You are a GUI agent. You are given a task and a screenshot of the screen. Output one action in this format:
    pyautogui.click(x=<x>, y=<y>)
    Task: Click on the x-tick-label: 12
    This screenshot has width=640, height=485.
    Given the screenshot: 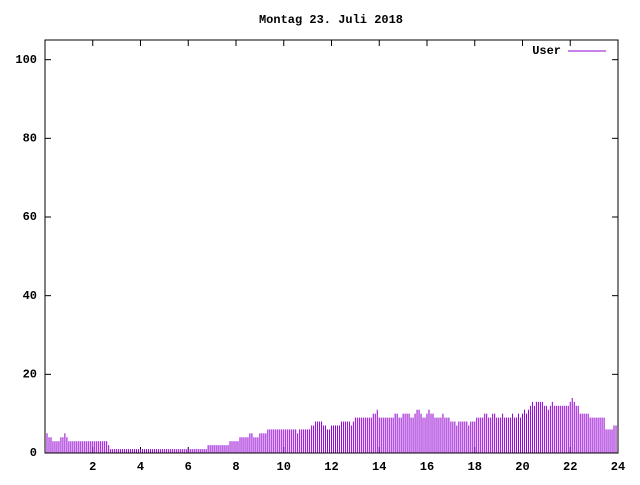 What is the action you would take?
    pyautogui.click(x=331, y=467)
    